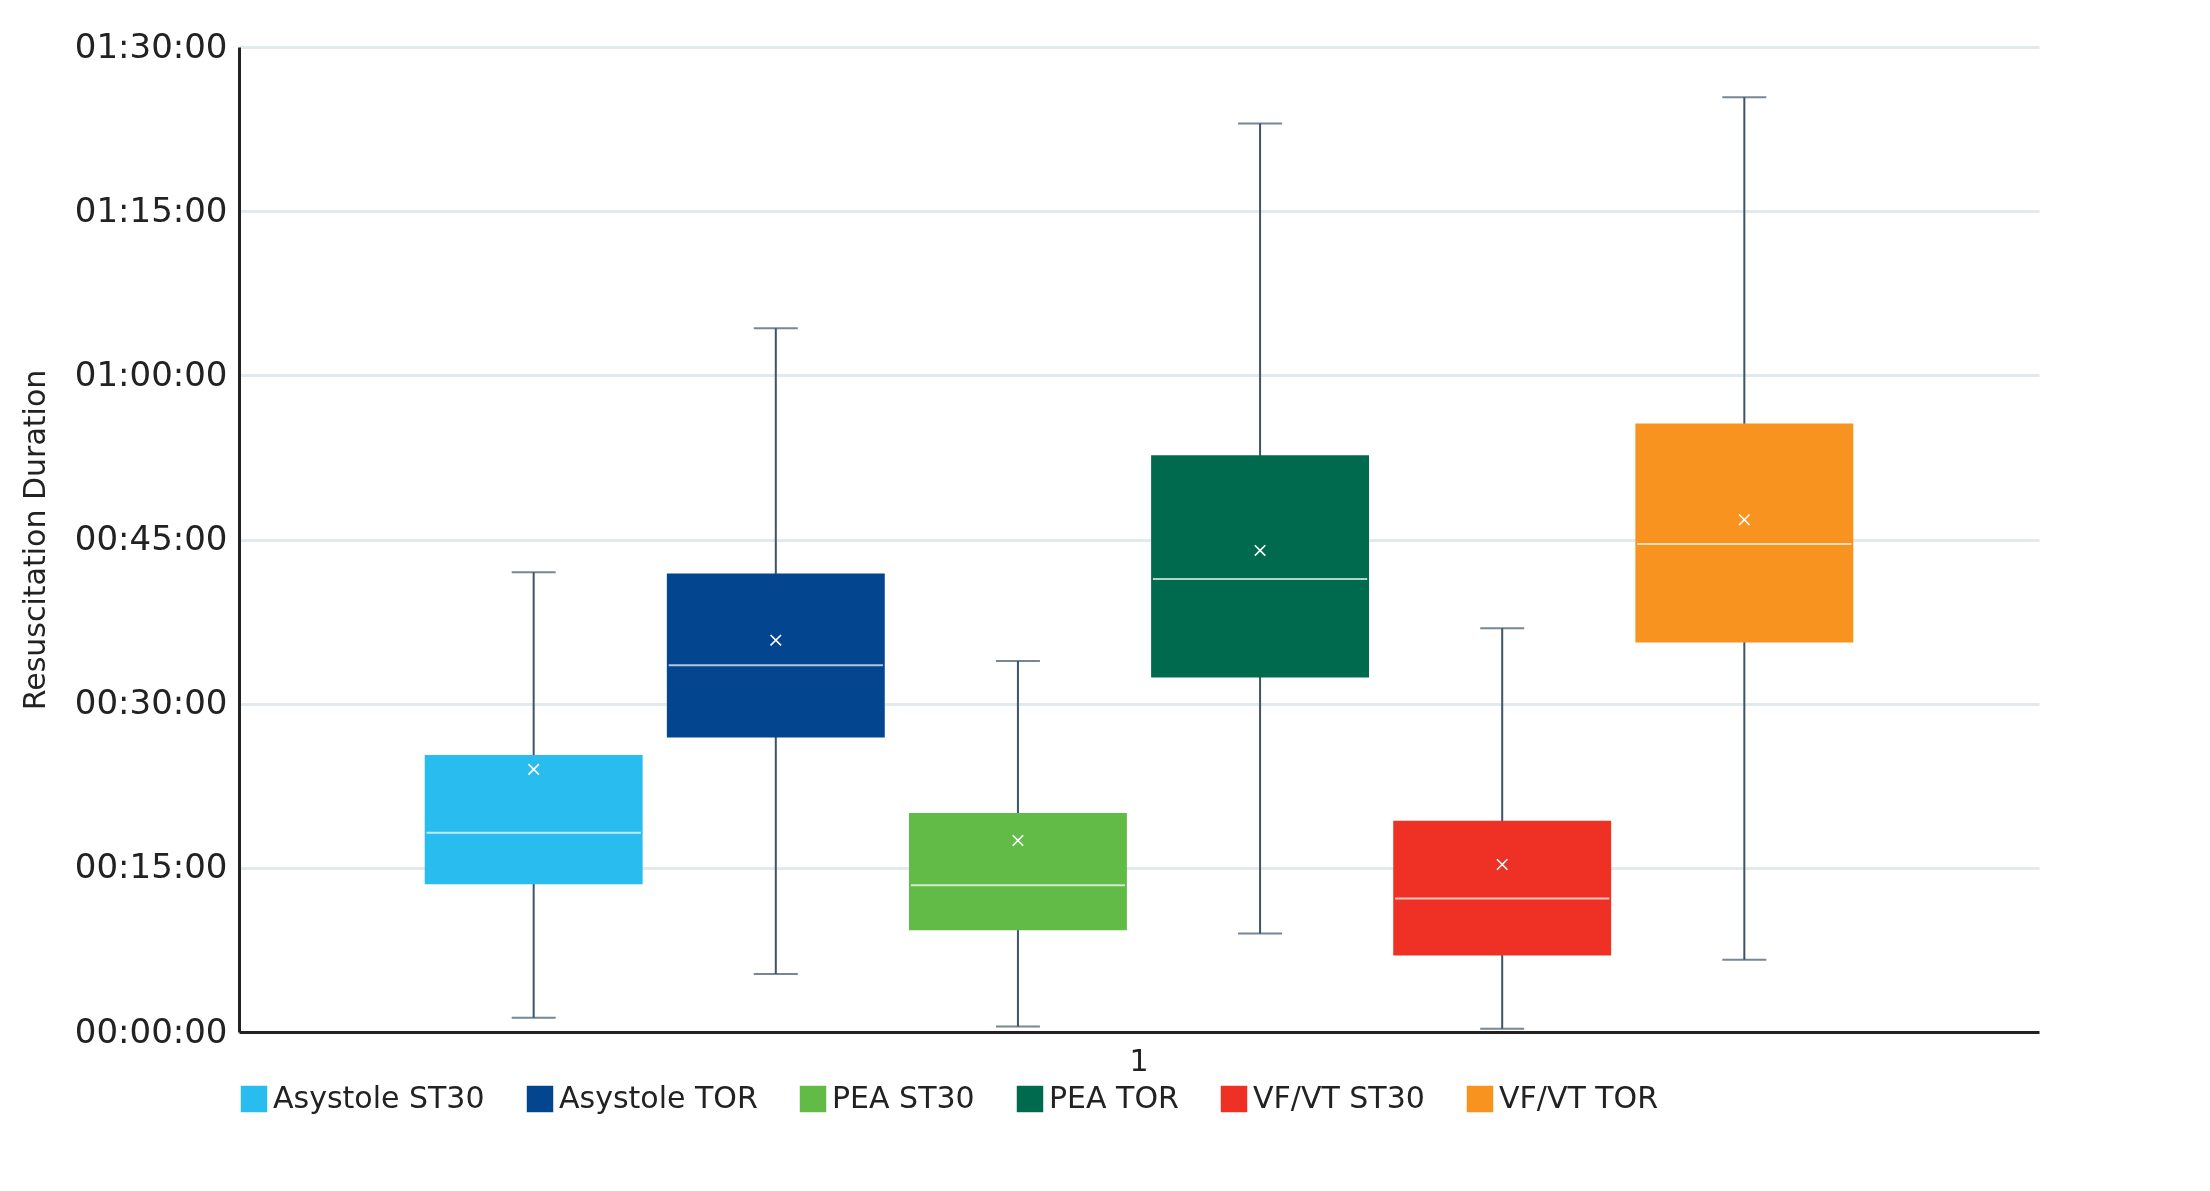 The image size is (2210, 1191). Describe the element at coordinates (151, 1030) in the screenshot. I see `y-tick-label: 00:00:00` at that location.